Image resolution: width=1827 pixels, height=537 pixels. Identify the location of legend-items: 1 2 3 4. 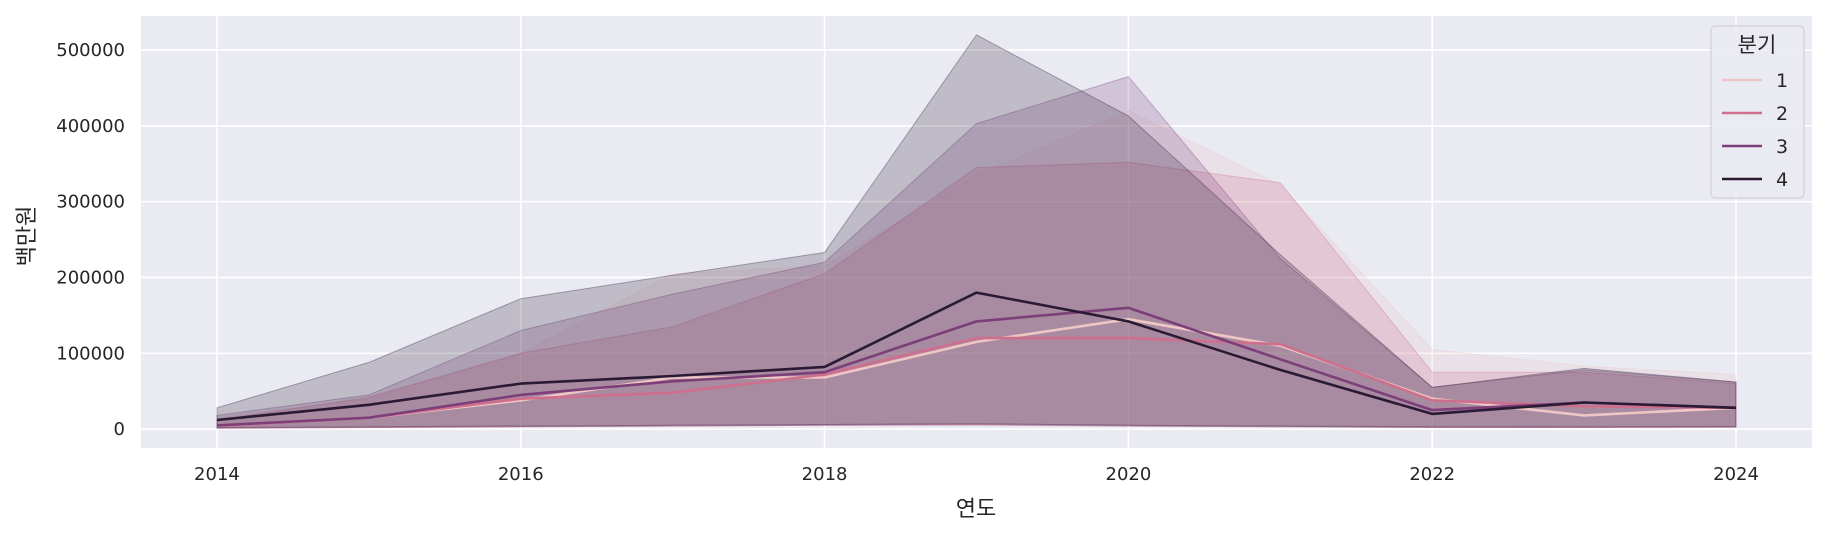
(1755, 130).